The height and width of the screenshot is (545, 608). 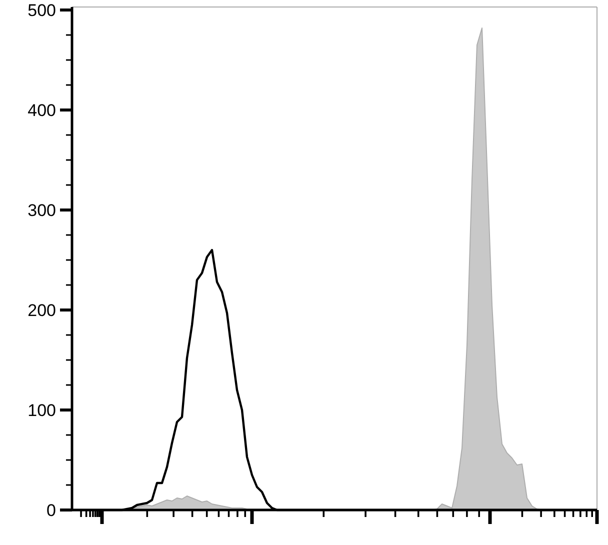 I want to click on y-tick-label: 200, so click(x=42, y=310).